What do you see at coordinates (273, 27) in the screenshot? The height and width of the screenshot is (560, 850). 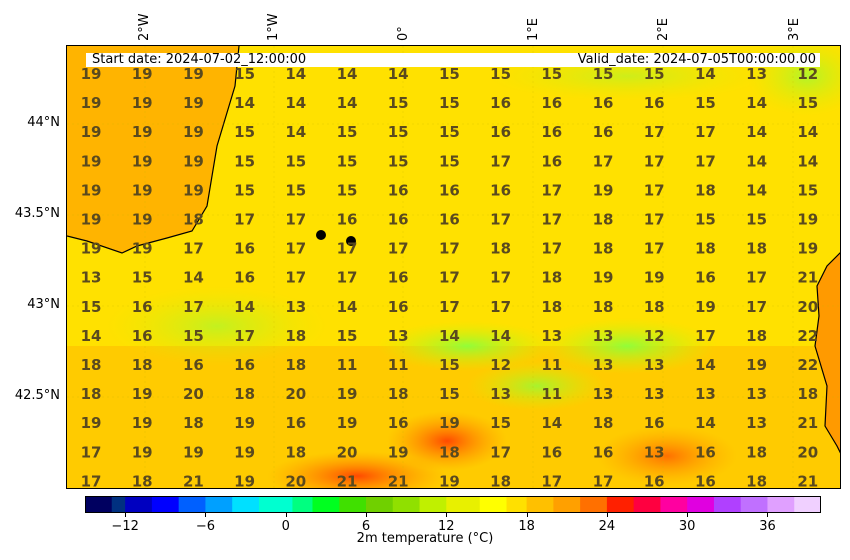 I see `lon-label: 1°W` at bounding box center [273, 27].